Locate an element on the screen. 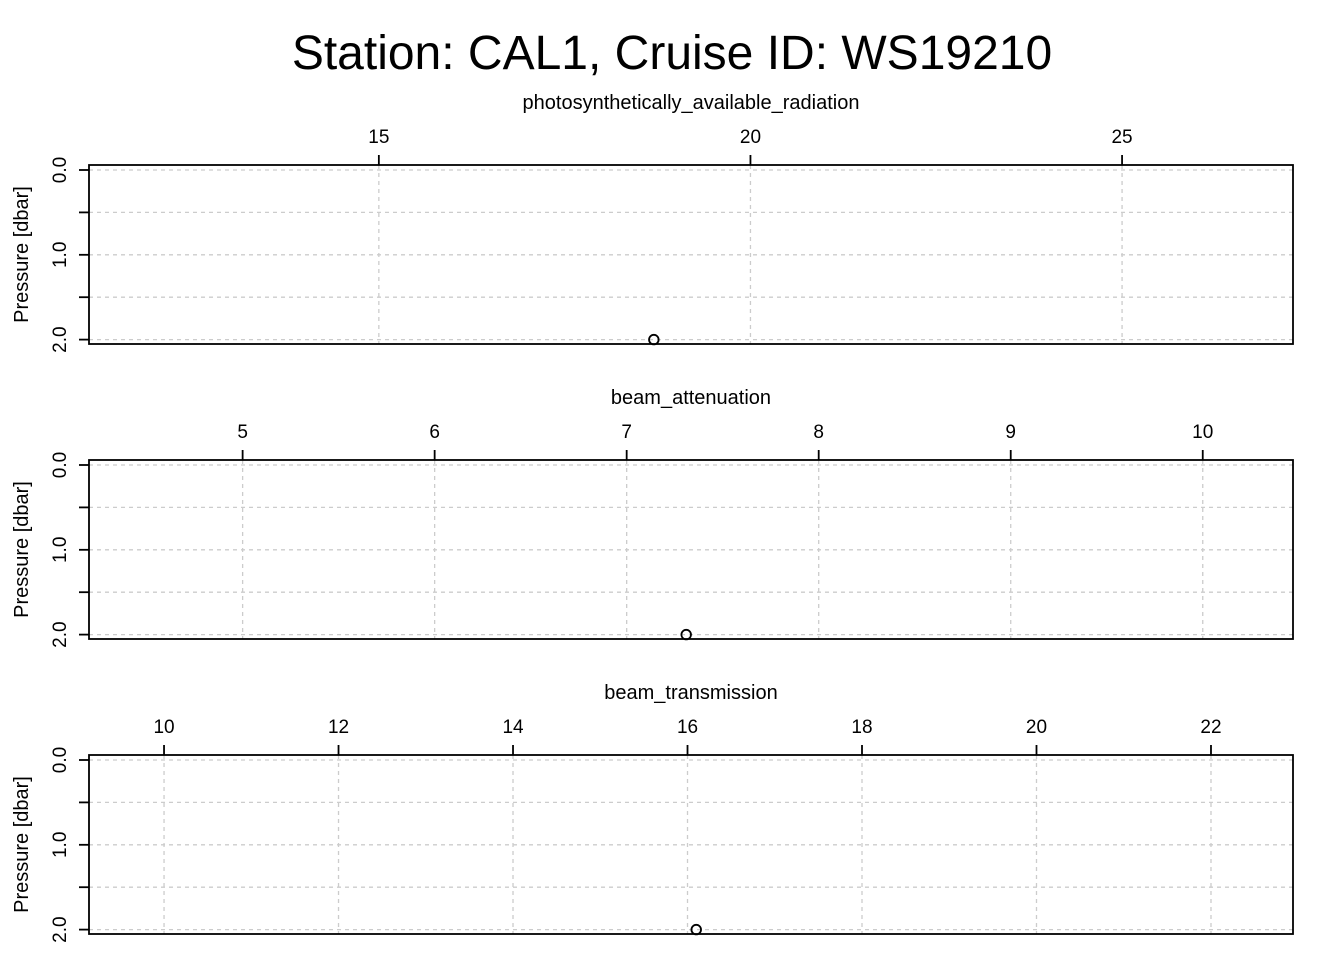  x-tick-label: 12 is located at coordinates (338, 727).